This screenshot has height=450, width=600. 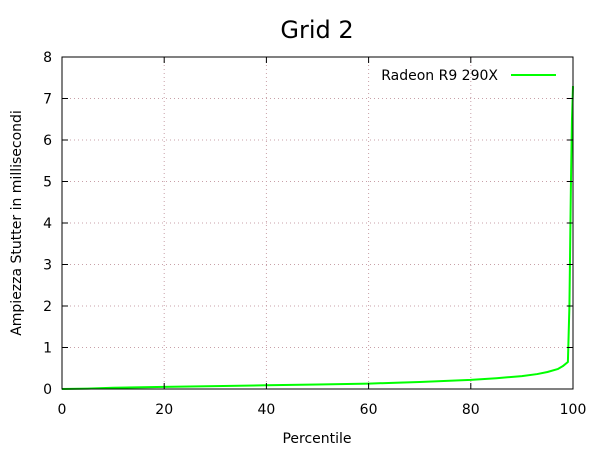 What do you see at coordinates (573, 410) in the screenshot?
I see `x-tick-label: 100` at bounding box center [573, 410].